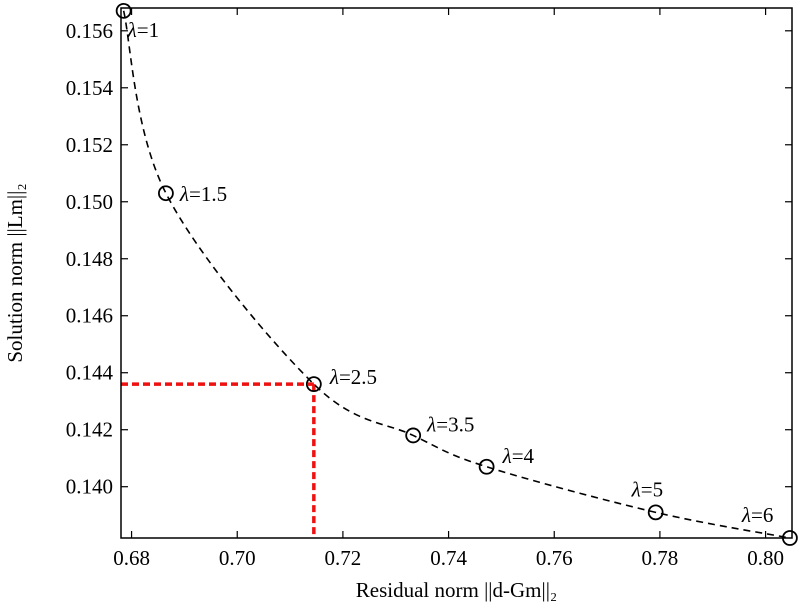  Describe the element at coordinates (647, 489) in the screenshot. I see `data-point-label: λ=5` at that location.